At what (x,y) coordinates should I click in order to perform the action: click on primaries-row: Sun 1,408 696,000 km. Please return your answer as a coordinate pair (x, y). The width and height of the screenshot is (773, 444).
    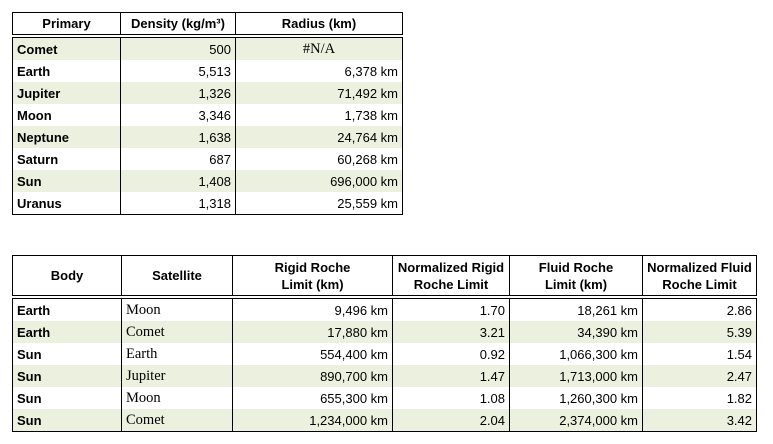
    Looking at the image, I should click on (207, 181).